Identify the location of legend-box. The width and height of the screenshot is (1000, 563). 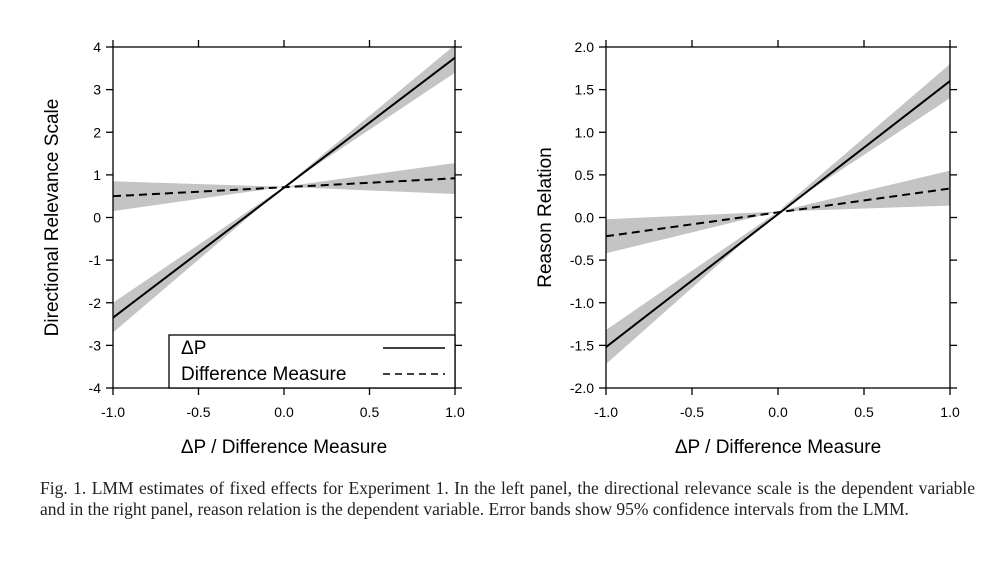
(312, 361).